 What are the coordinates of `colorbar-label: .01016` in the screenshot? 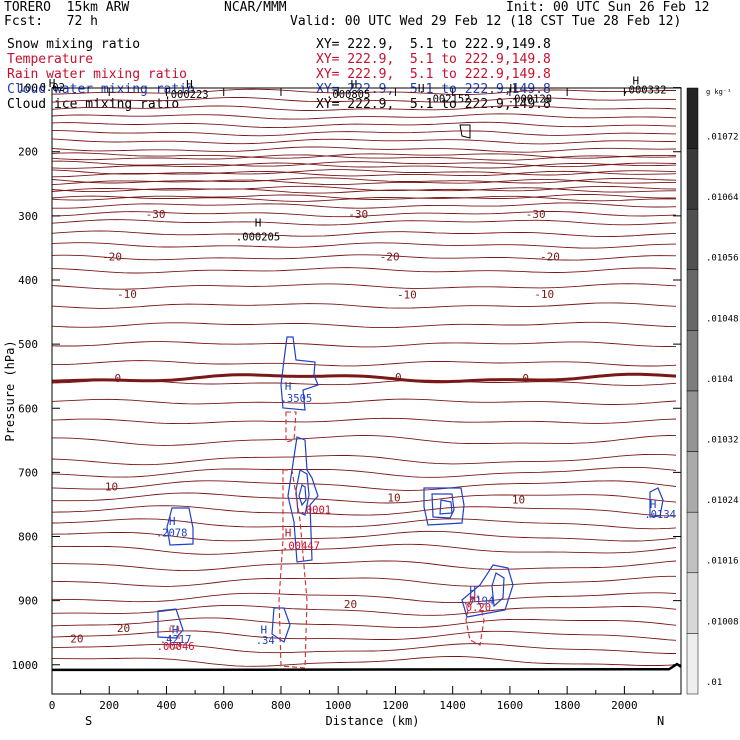 It's located at (722, 562).